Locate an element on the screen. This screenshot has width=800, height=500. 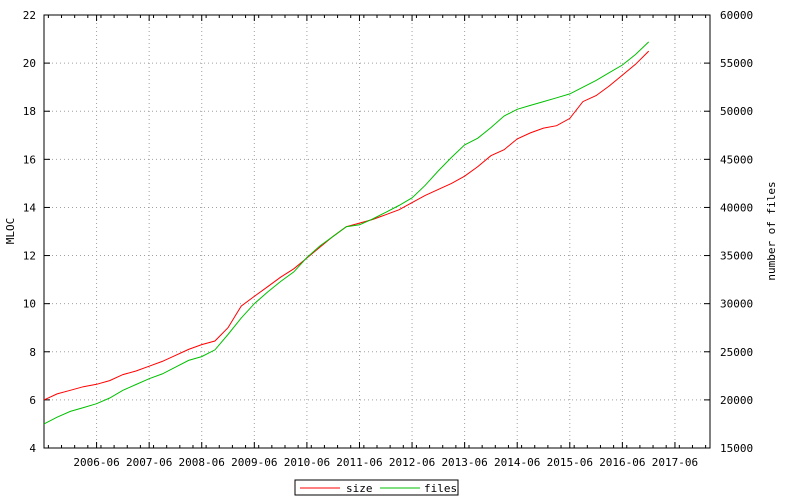
right-tick-label: 20000 is located at coordinates (736, 400).